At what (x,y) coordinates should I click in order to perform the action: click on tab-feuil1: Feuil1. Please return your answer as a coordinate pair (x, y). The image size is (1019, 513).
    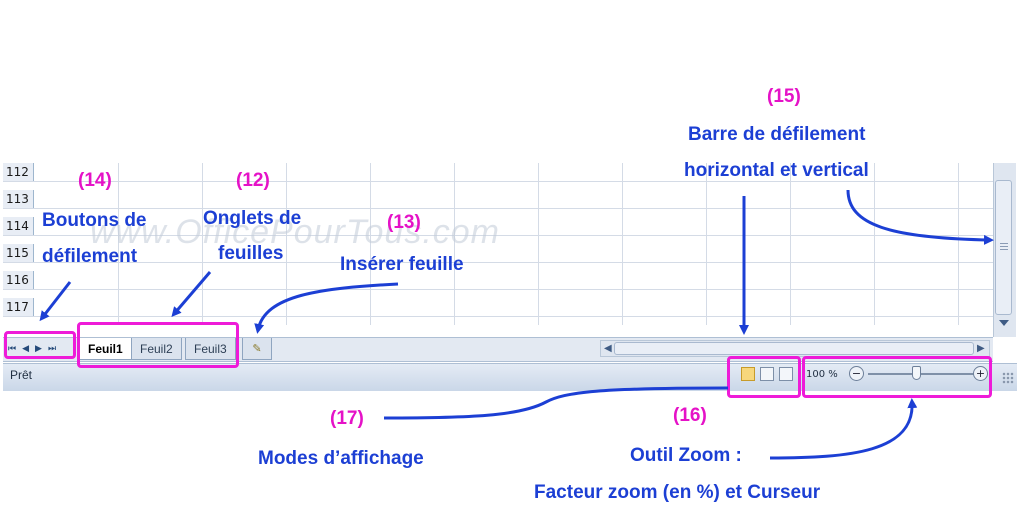
    Looking at the image, I should click on (105, 349).